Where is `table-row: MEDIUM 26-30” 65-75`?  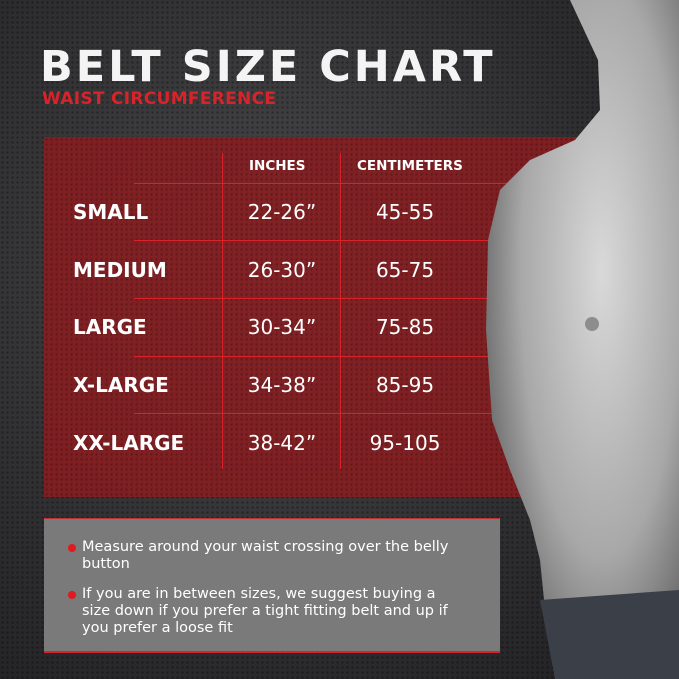
table-row: MEDIUM 26-30” 65-75 is located at coordinates (339, 273).